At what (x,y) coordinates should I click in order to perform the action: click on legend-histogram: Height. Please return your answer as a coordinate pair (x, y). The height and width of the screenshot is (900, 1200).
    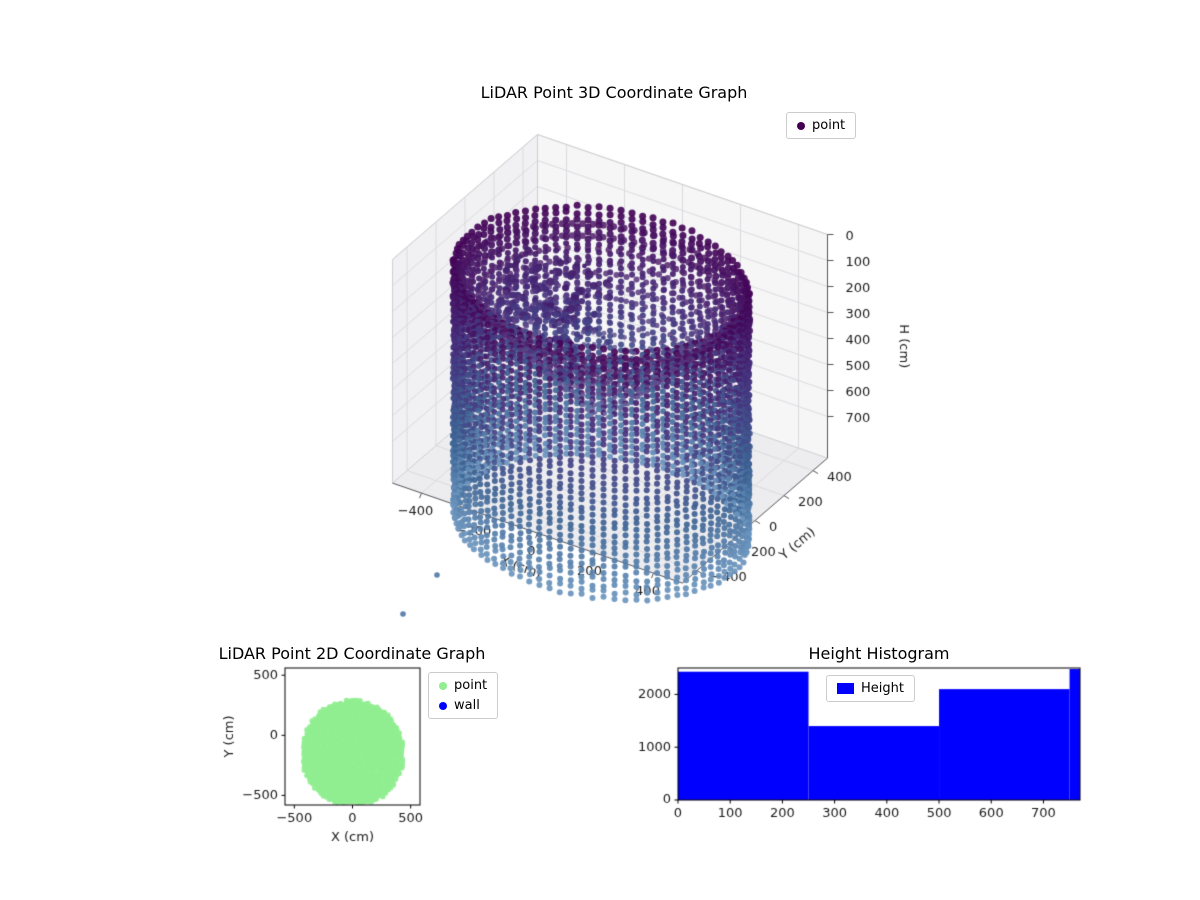
    Looking at the image, I should click on (870, 688).